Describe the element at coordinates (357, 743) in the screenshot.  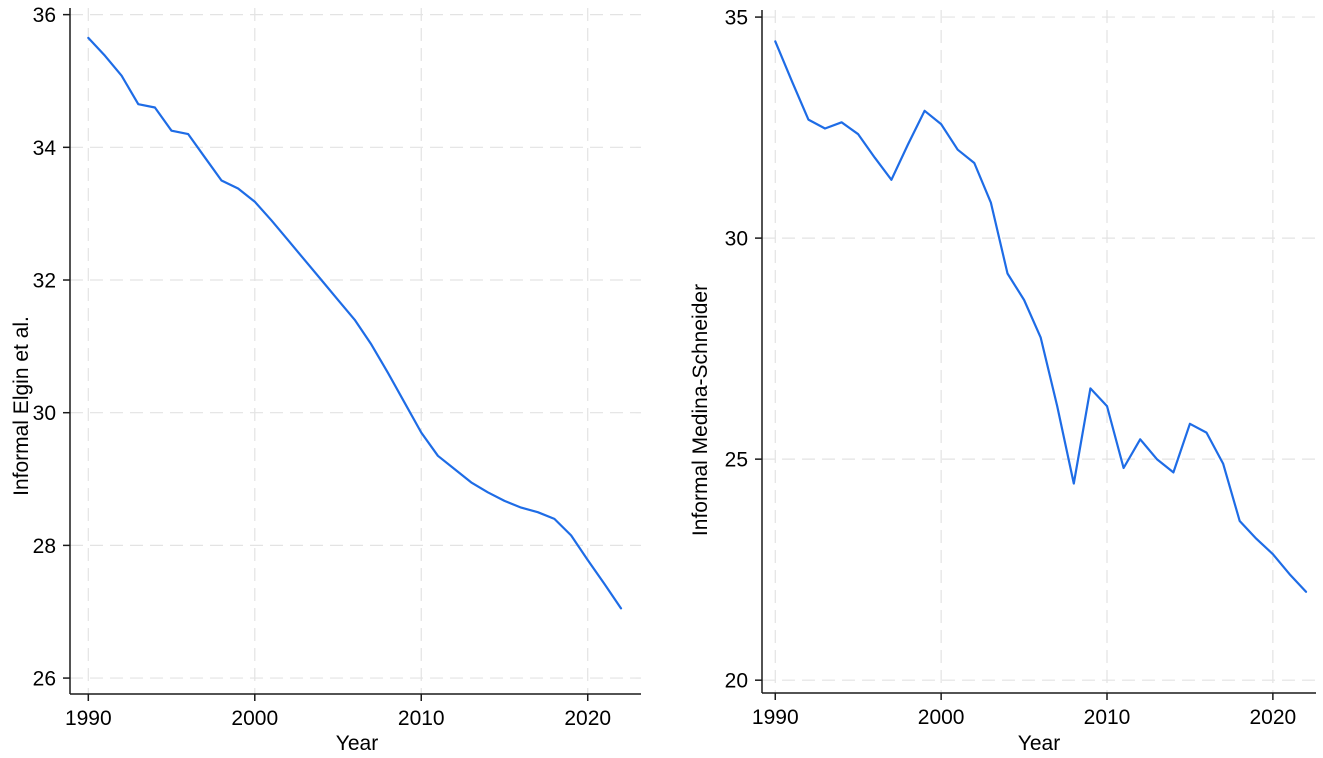
I see `x-axis-title-elgin: Year` at that location.